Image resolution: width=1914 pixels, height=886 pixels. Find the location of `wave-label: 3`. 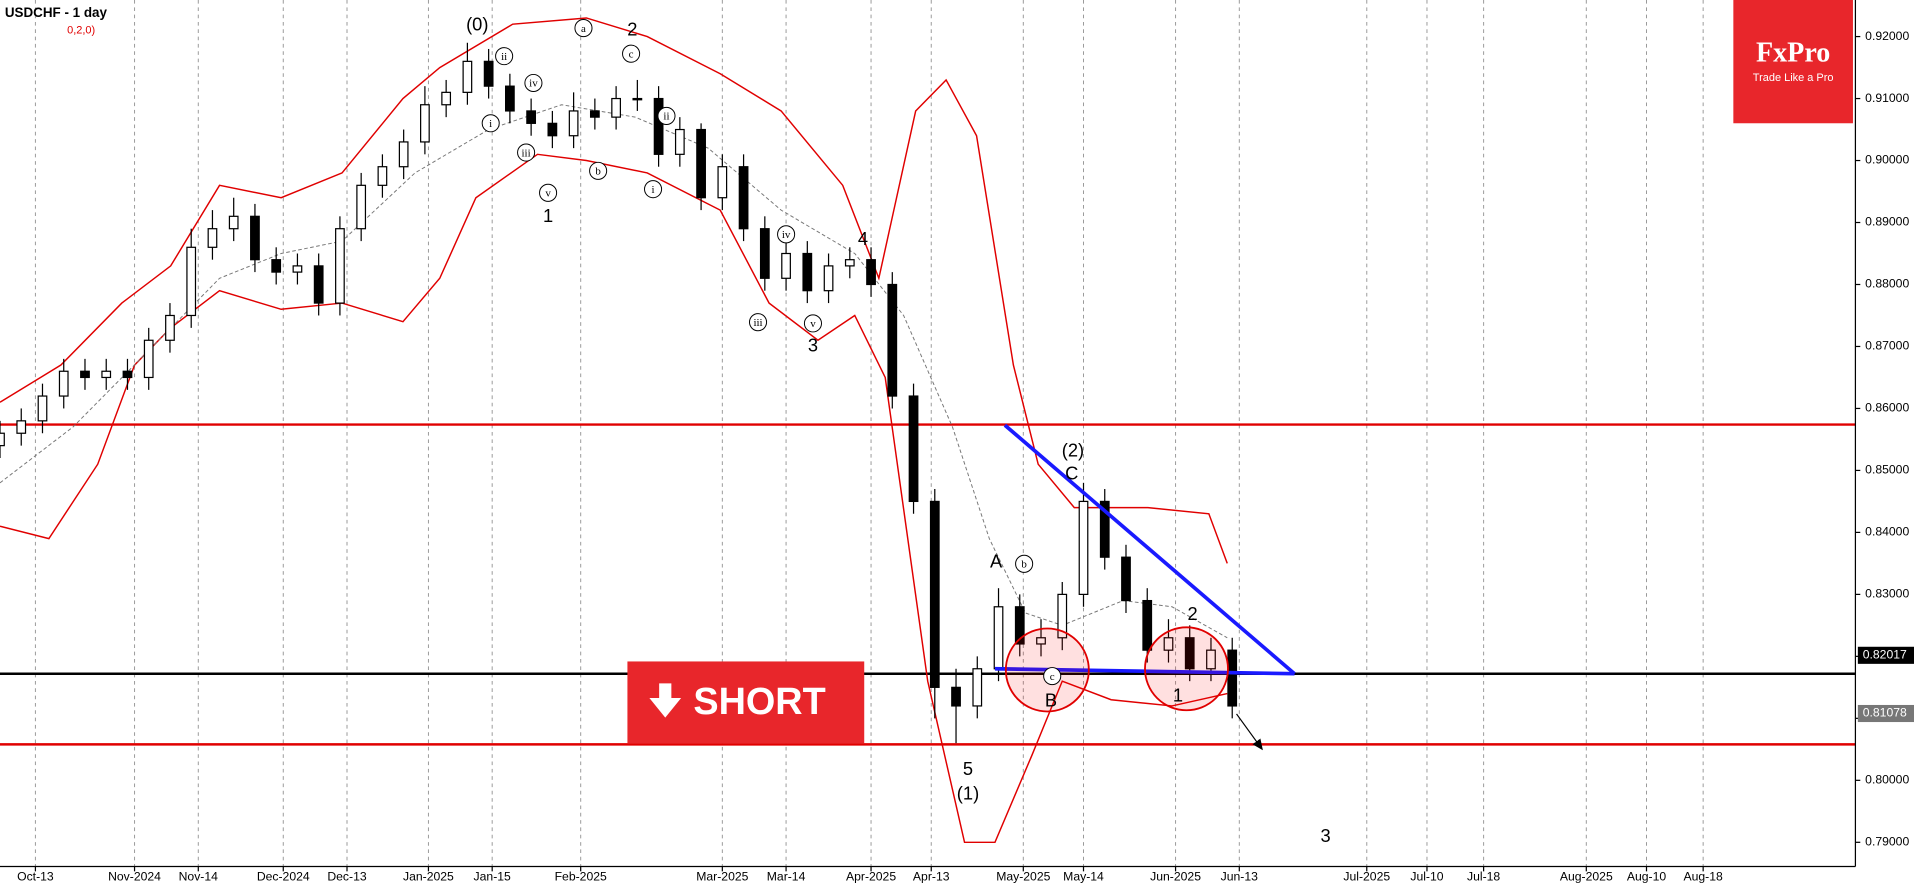

wave-label: 3 is located at coordinates (813, 344).